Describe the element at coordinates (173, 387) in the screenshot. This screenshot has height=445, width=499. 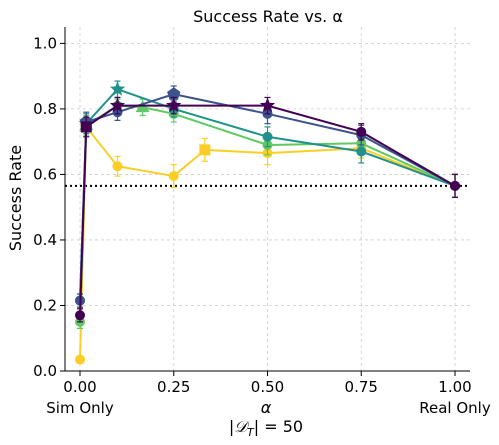
I see `x-tick-label-1: 0.25` at that location.